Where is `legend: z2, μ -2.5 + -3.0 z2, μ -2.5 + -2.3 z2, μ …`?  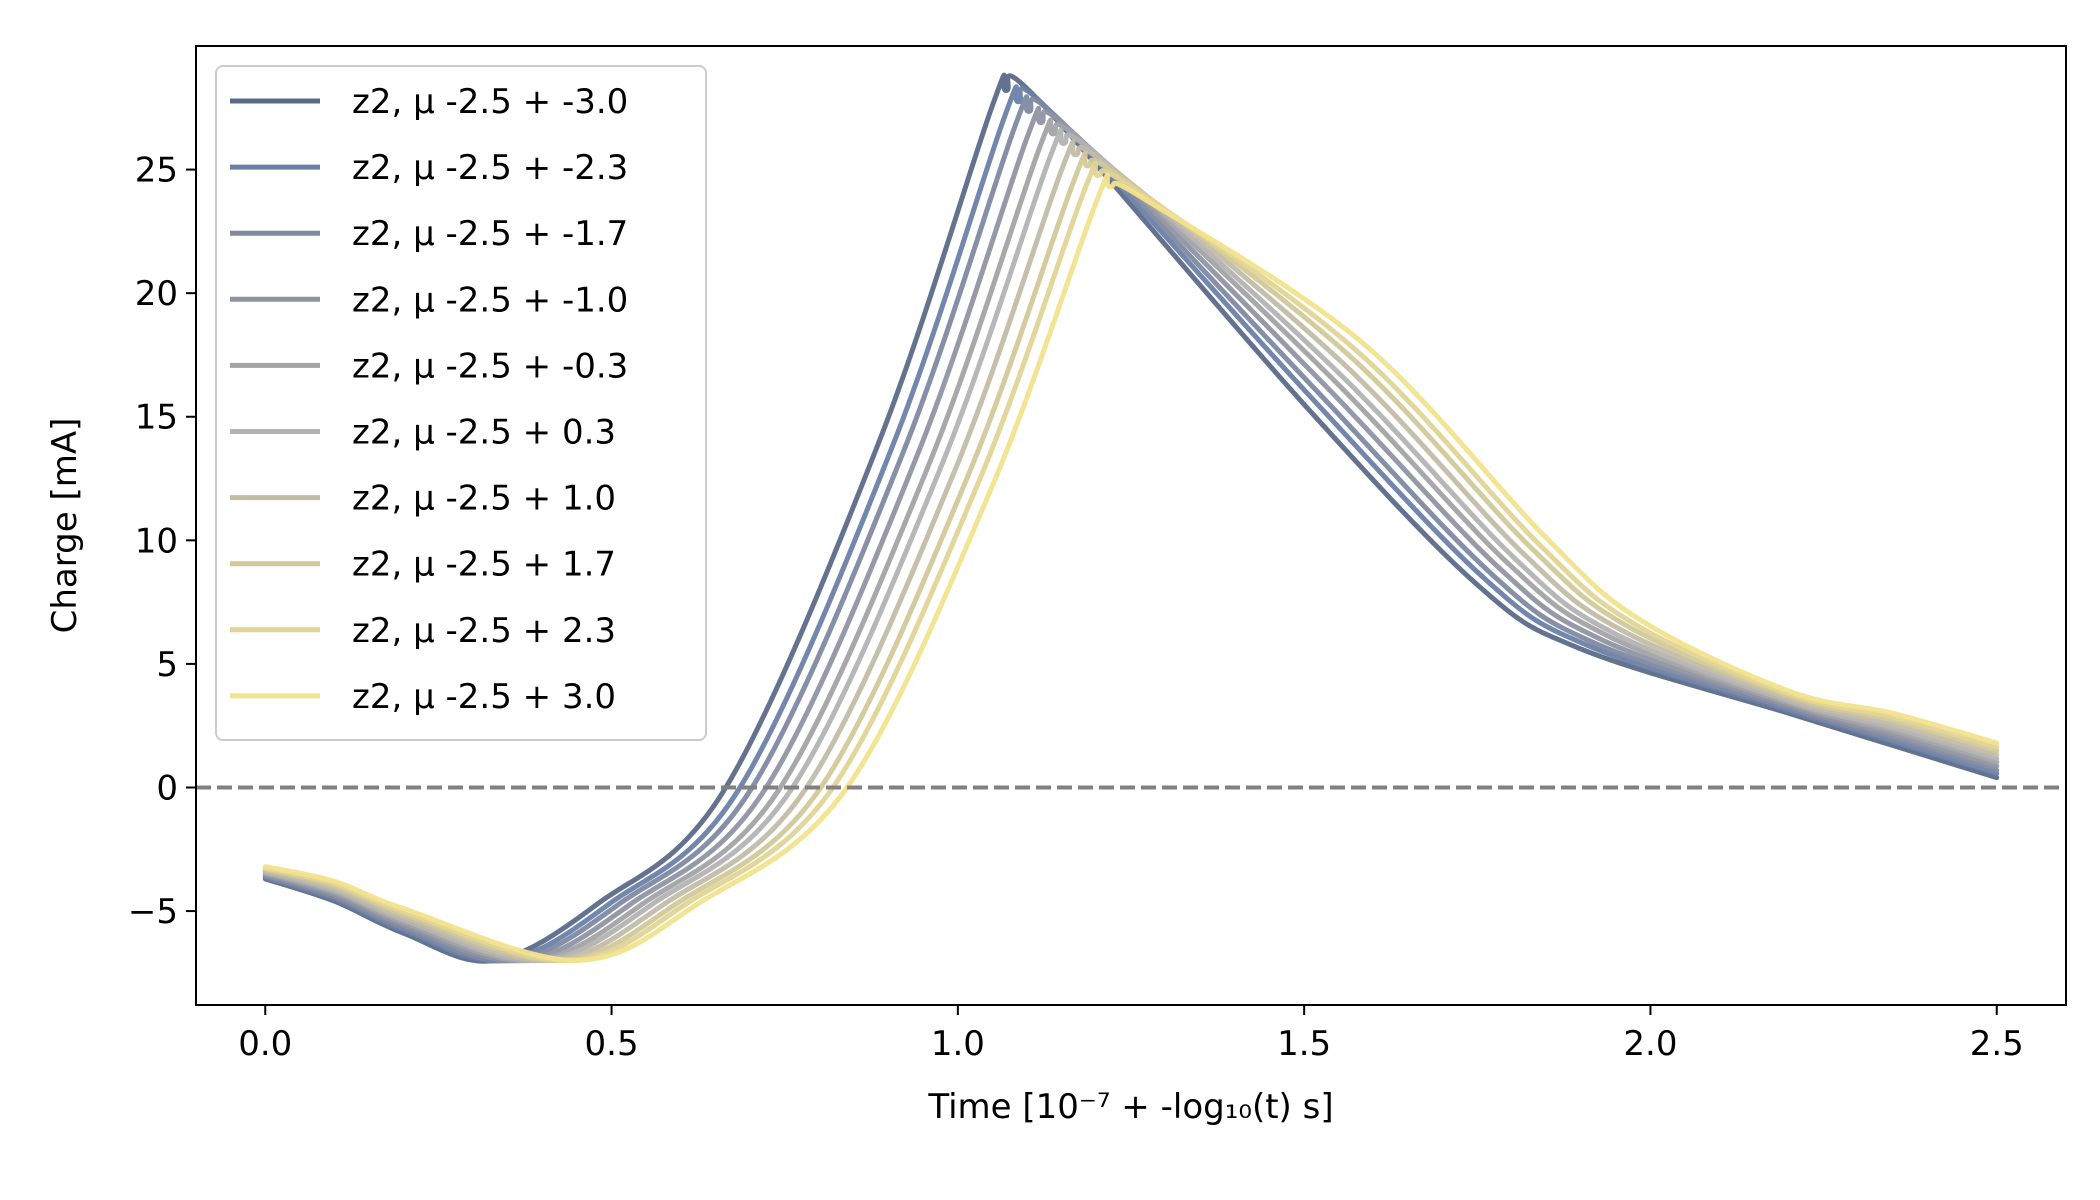 legend: z2, μ -2.5 + -3.0 z2, μ -2.5 + -2.3 z2, μ … is located at coordinates (461, 403).